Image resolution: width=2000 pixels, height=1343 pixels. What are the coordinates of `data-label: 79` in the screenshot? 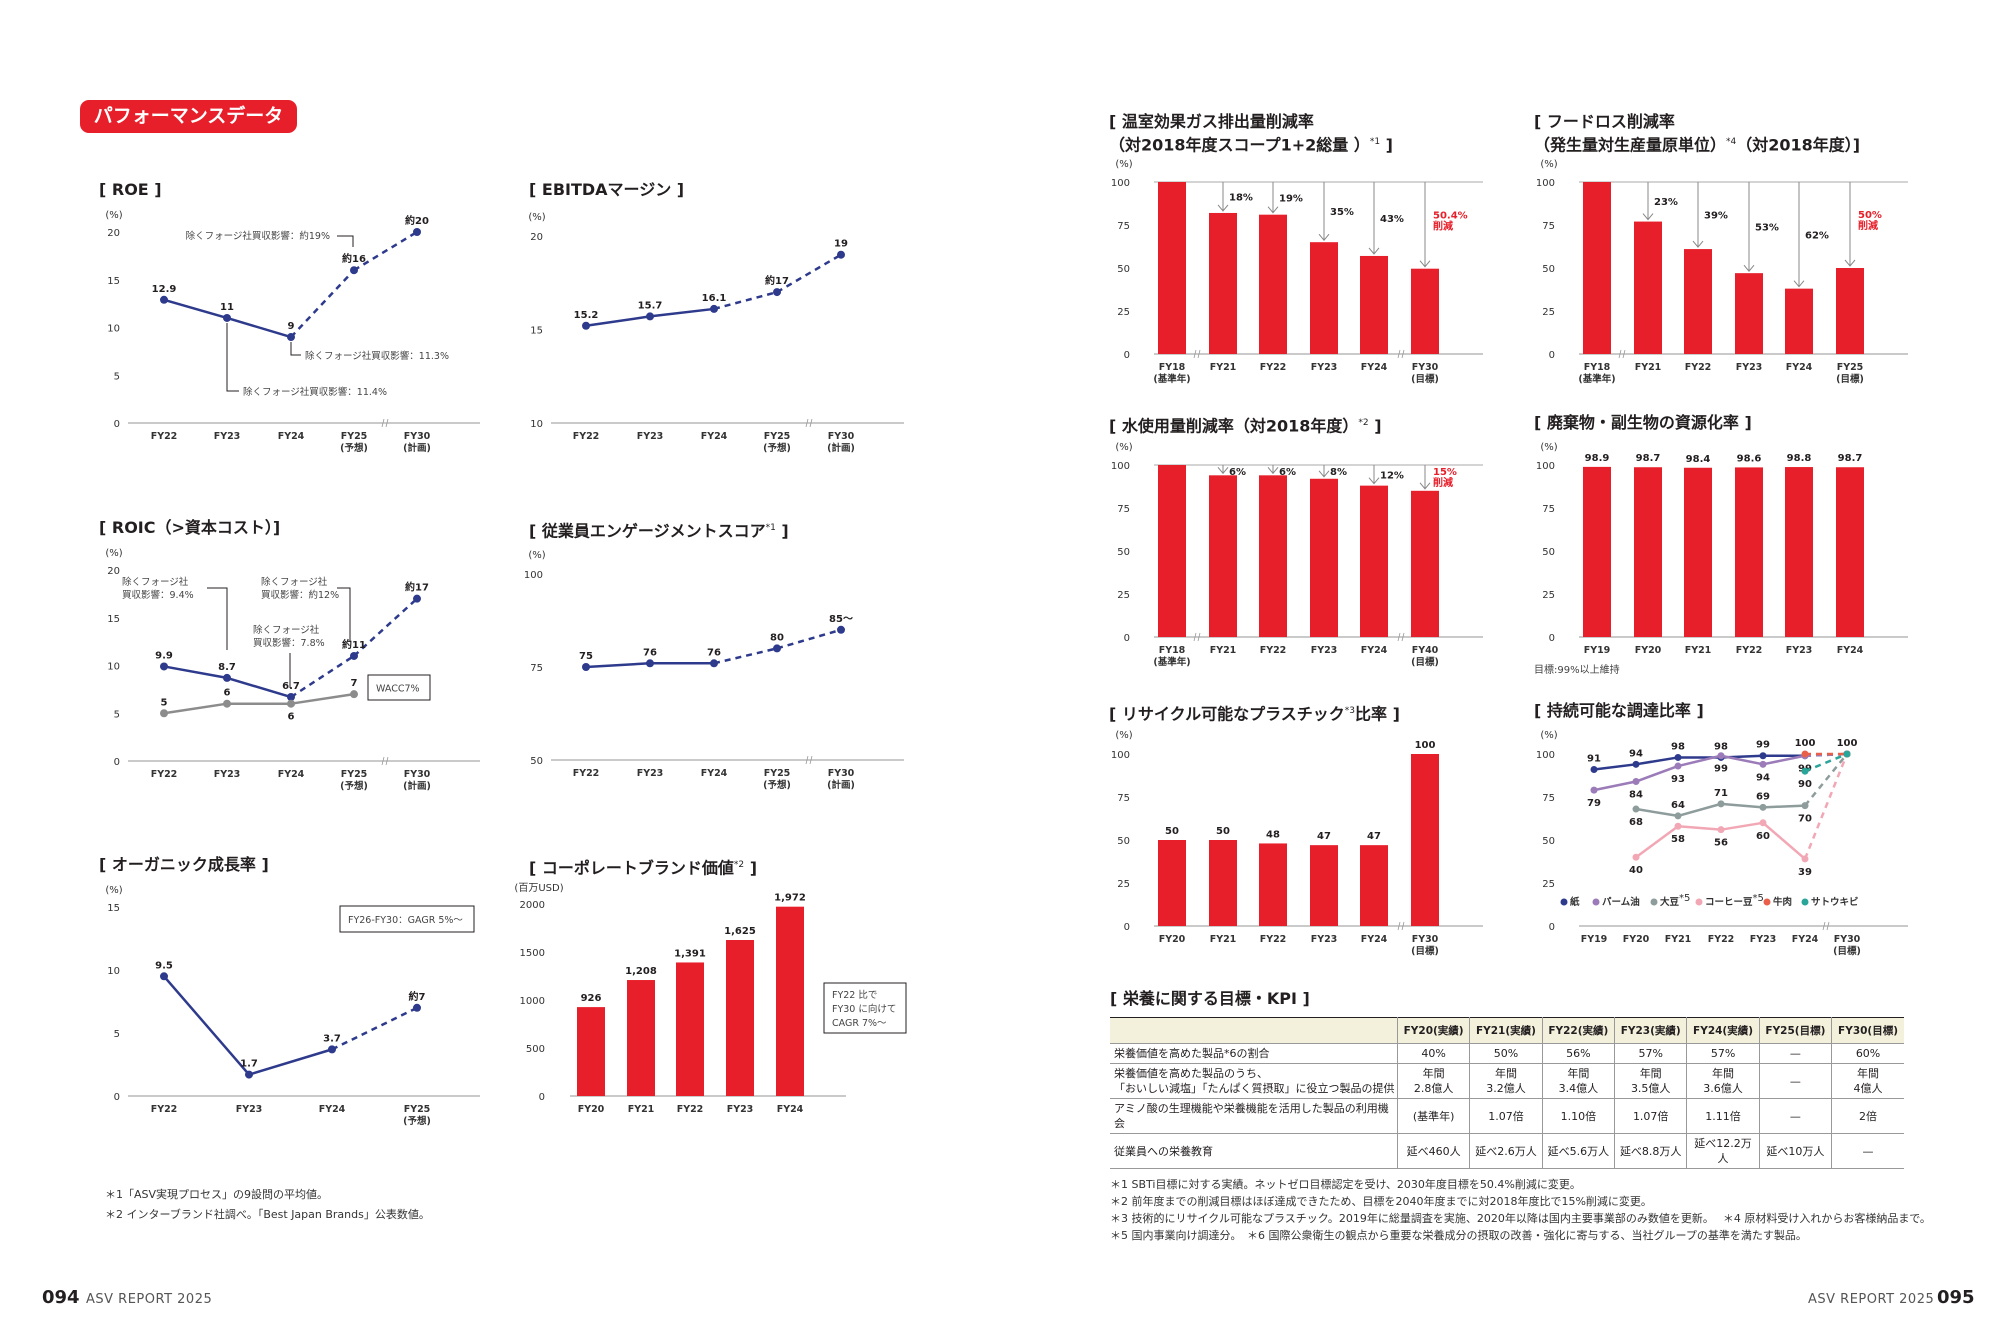 It's located at (1594, 803).